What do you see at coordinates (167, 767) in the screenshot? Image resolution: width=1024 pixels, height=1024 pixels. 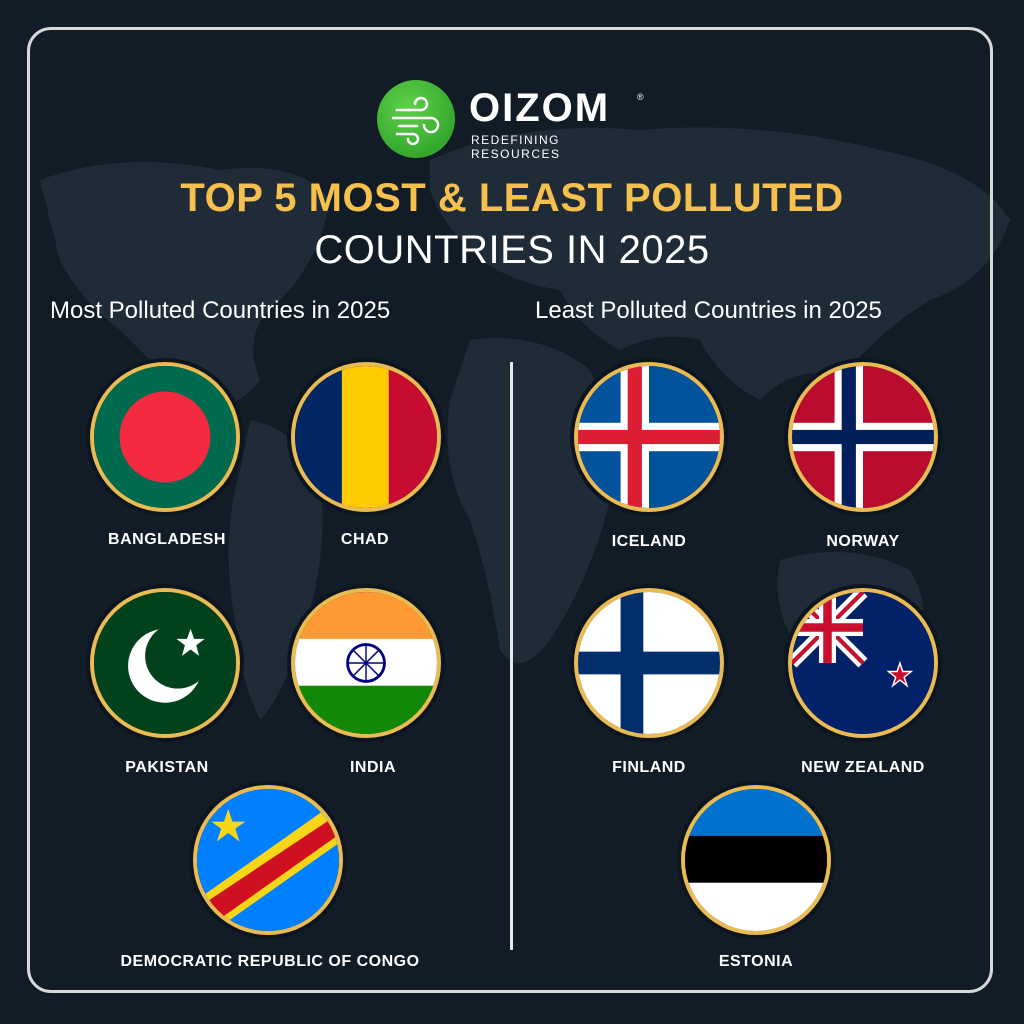 I see `country-label-pakistan: PAKISTAN` at bounding box center [167, 767].